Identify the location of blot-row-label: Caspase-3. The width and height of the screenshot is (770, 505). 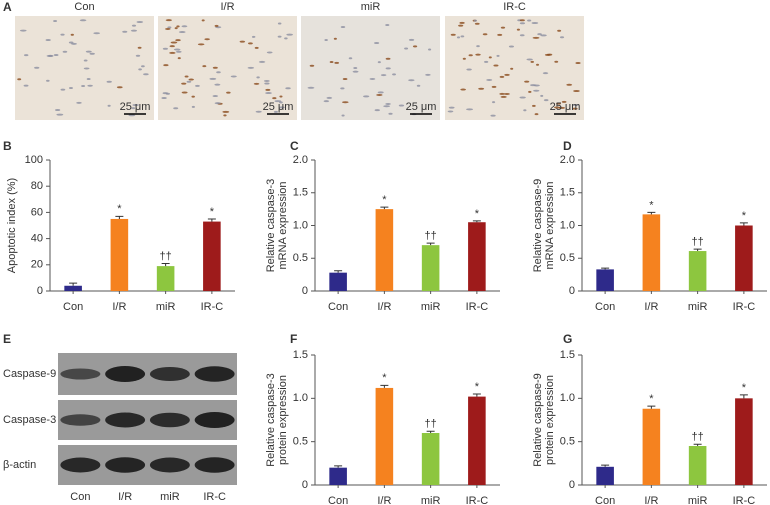
(29, 420).